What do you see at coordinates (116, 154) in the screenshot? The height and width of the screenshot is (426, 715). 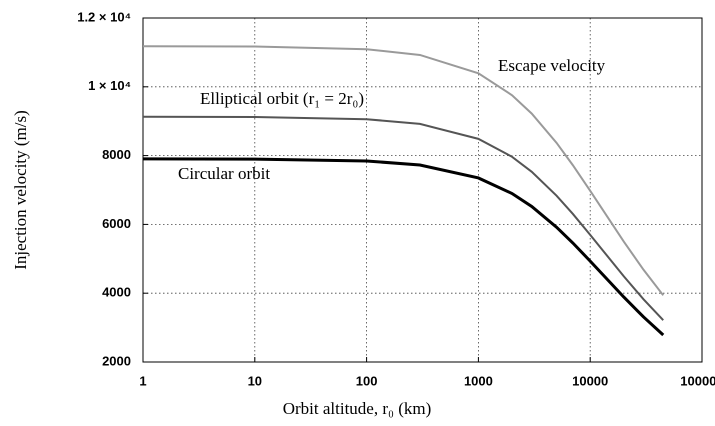 I see `y-tick-label: 8000` at bounding box center [116, 154].